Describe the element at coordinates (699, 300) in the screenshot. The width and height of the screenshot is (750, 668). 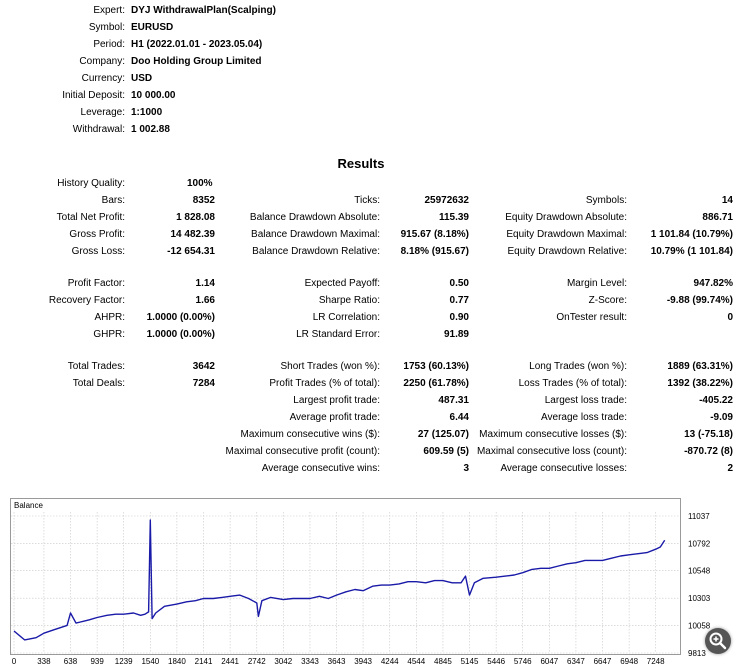
I see `result-value: -9.88 (99.74%)` at that location.